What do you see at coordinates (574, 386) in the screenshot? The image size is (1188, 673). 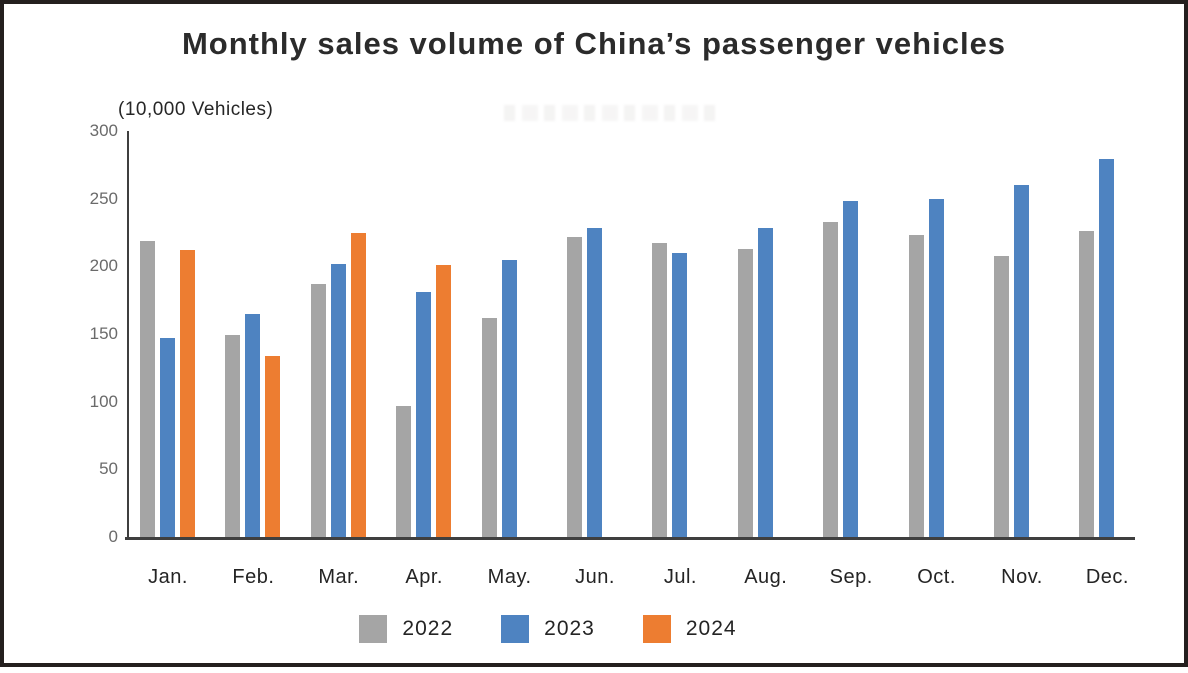 I see `bar-2022-jun` at bounding box center [574, 386].